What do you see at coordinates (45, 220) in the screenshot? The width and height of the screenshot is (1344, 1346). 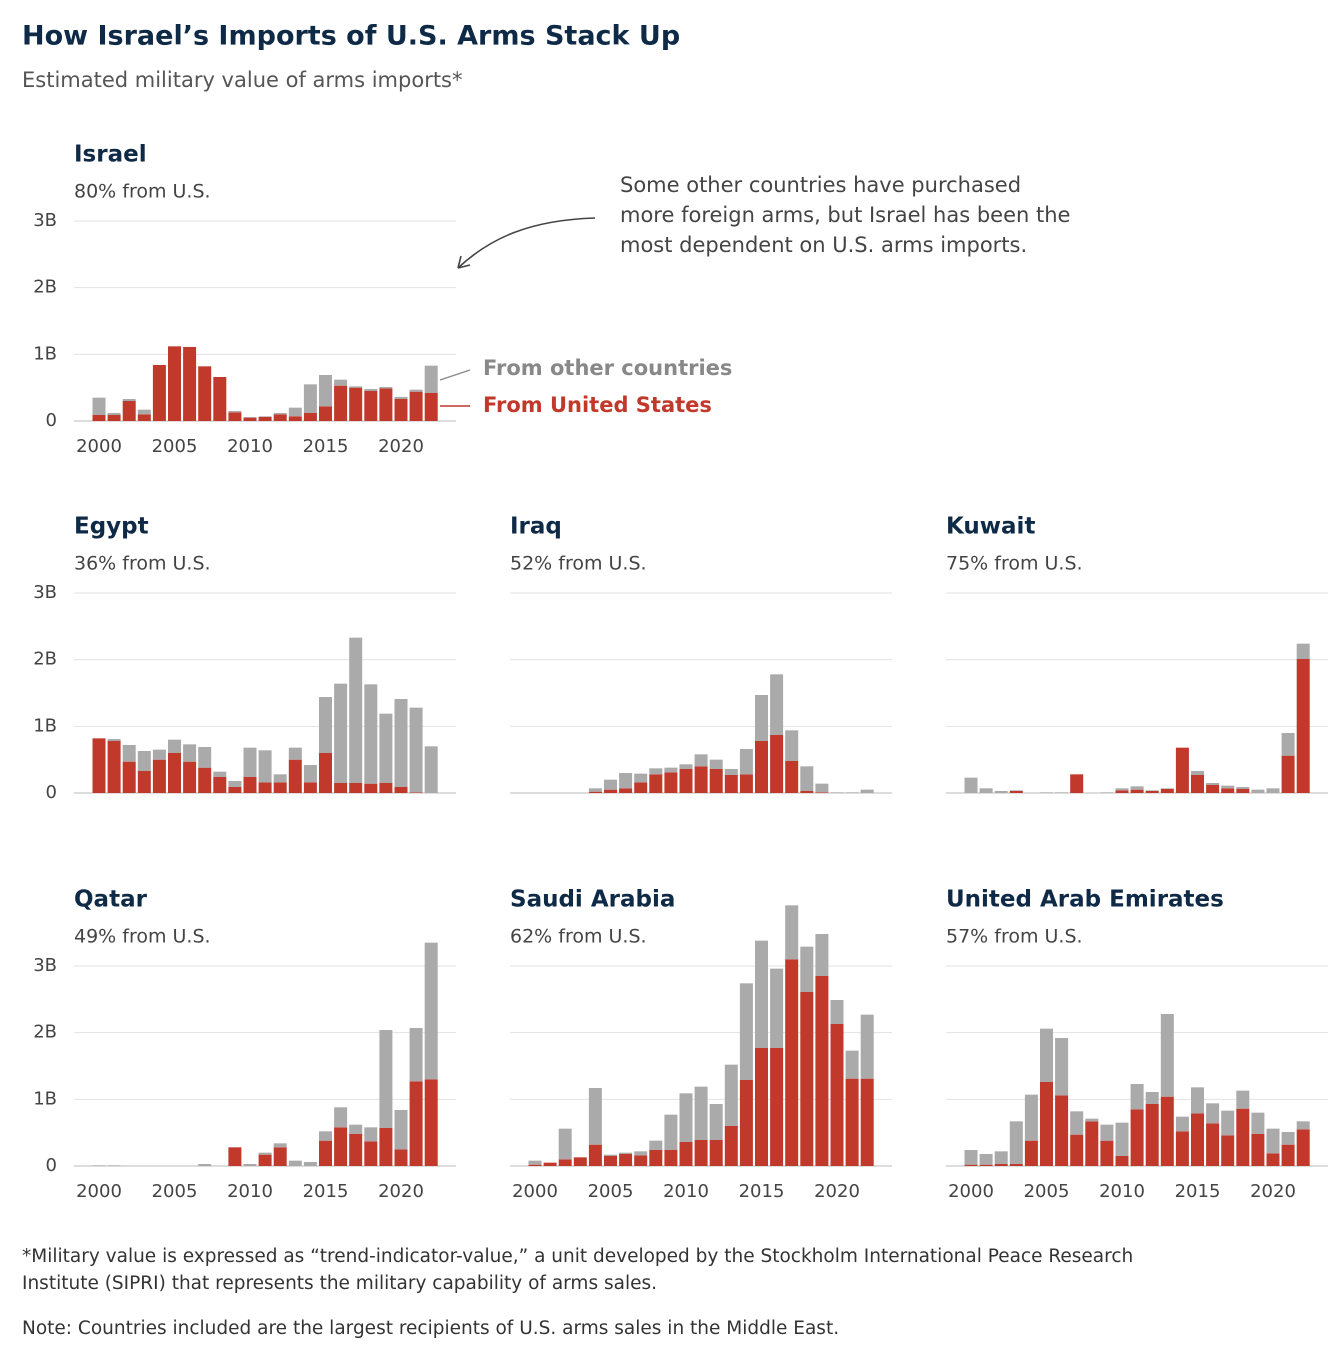 I see `y-tick-label: 3B` at bounding box center [45, 220].